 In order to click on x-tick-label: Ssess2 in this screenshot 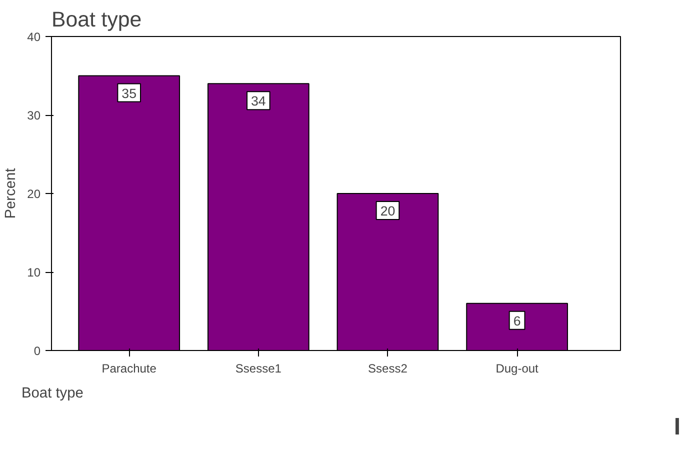, I will do `click(388, 369)`.